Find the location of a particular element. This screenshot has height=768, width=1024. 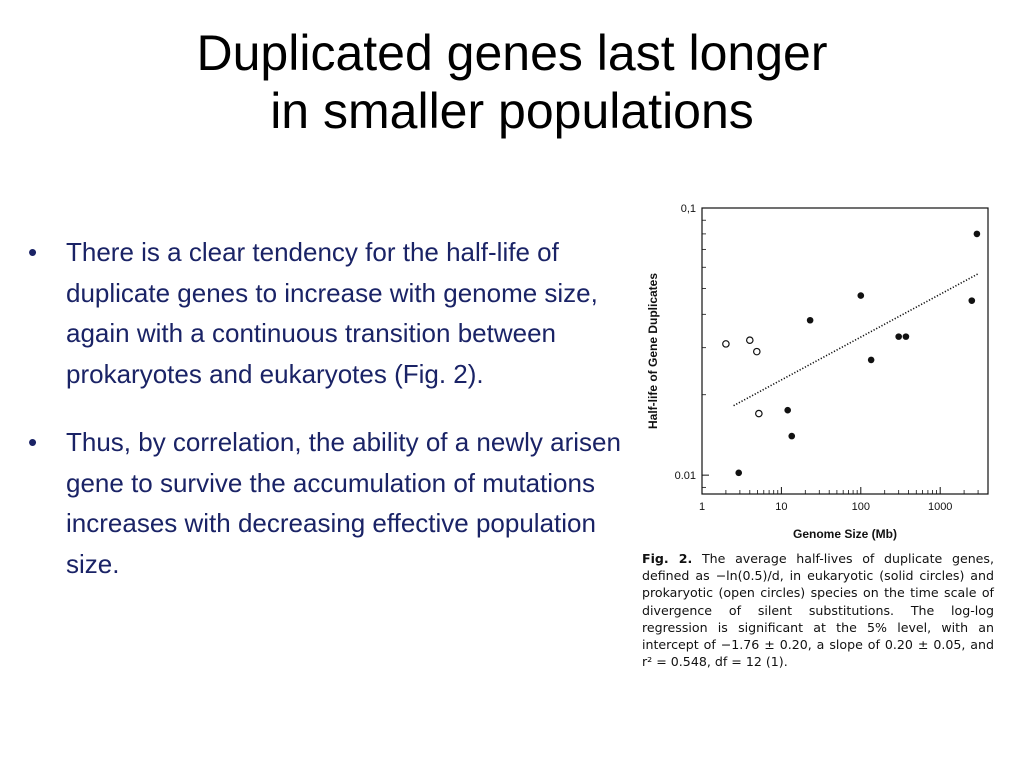

chart-marks is located at coordinates (851, 353).